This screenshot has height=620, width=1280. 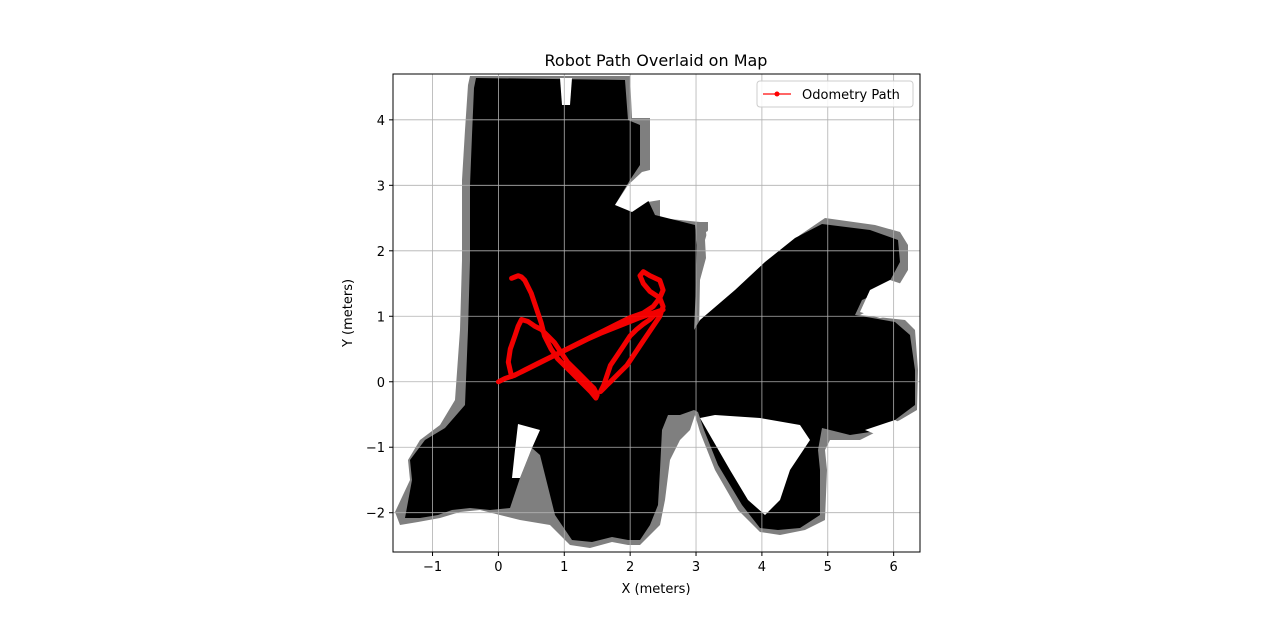 What do you see at coordinates (580, 335) in the screenshot?
I see `odometry-path-line` at bounding box center [580, 335].